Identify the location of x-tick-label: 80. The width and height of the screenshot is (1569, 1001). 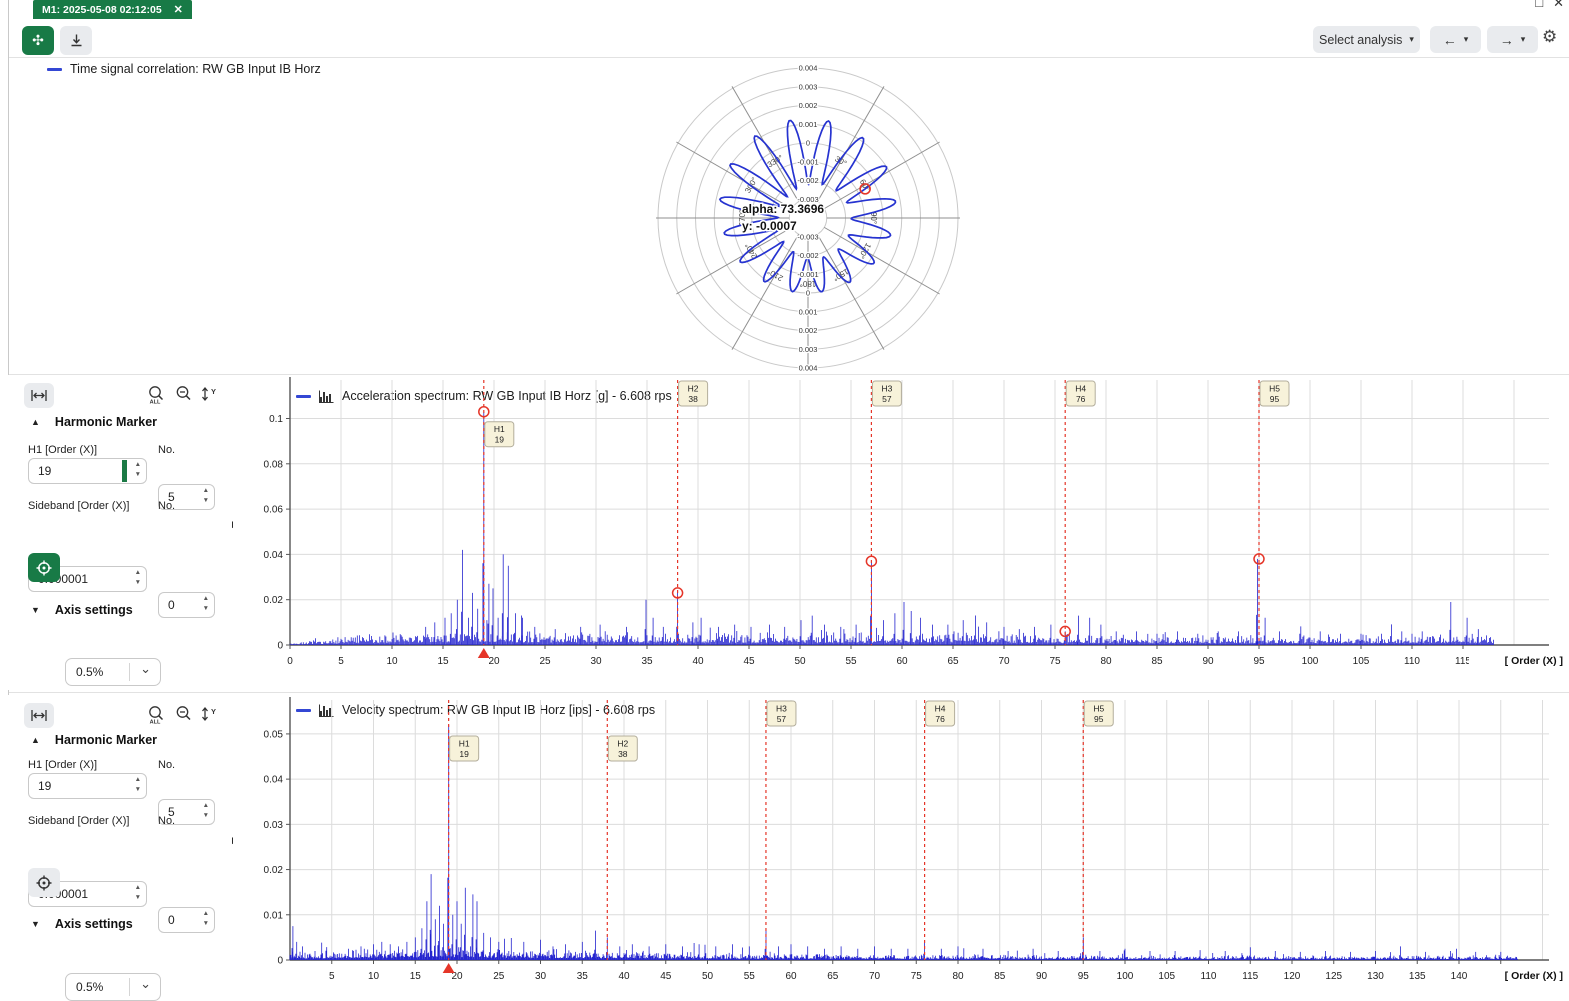
(1106, 661).